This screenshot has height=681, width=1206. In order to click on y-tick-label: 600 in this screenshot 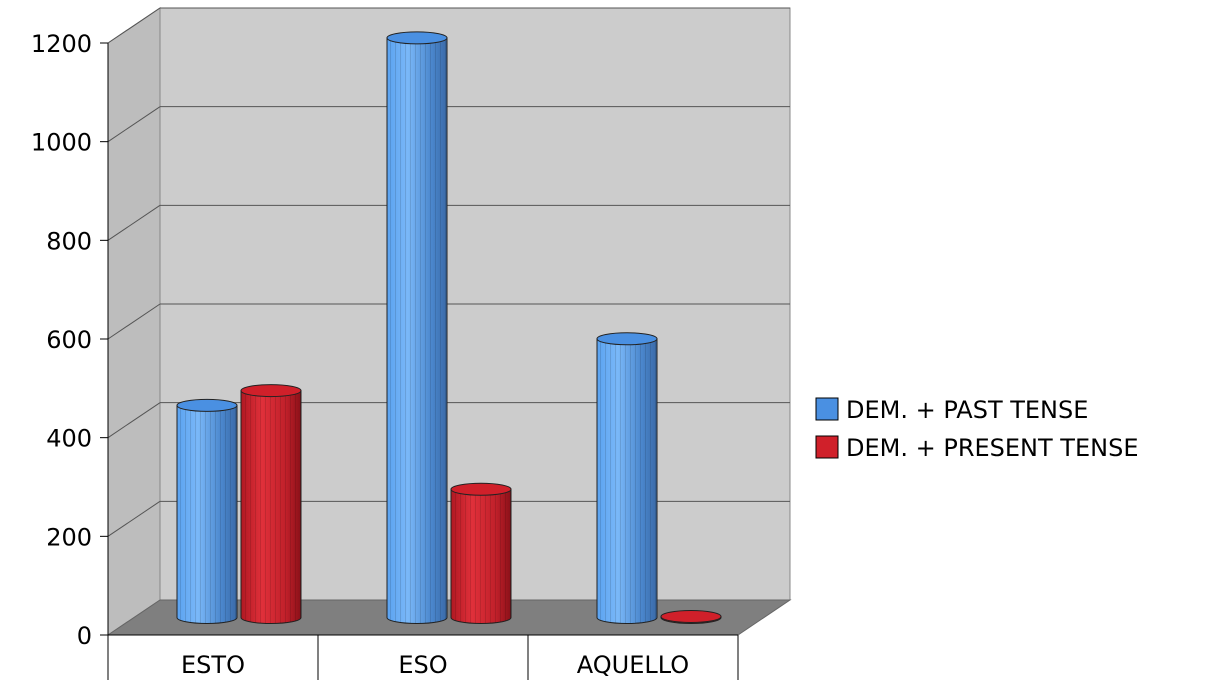, I will do `click(69, 340)`.